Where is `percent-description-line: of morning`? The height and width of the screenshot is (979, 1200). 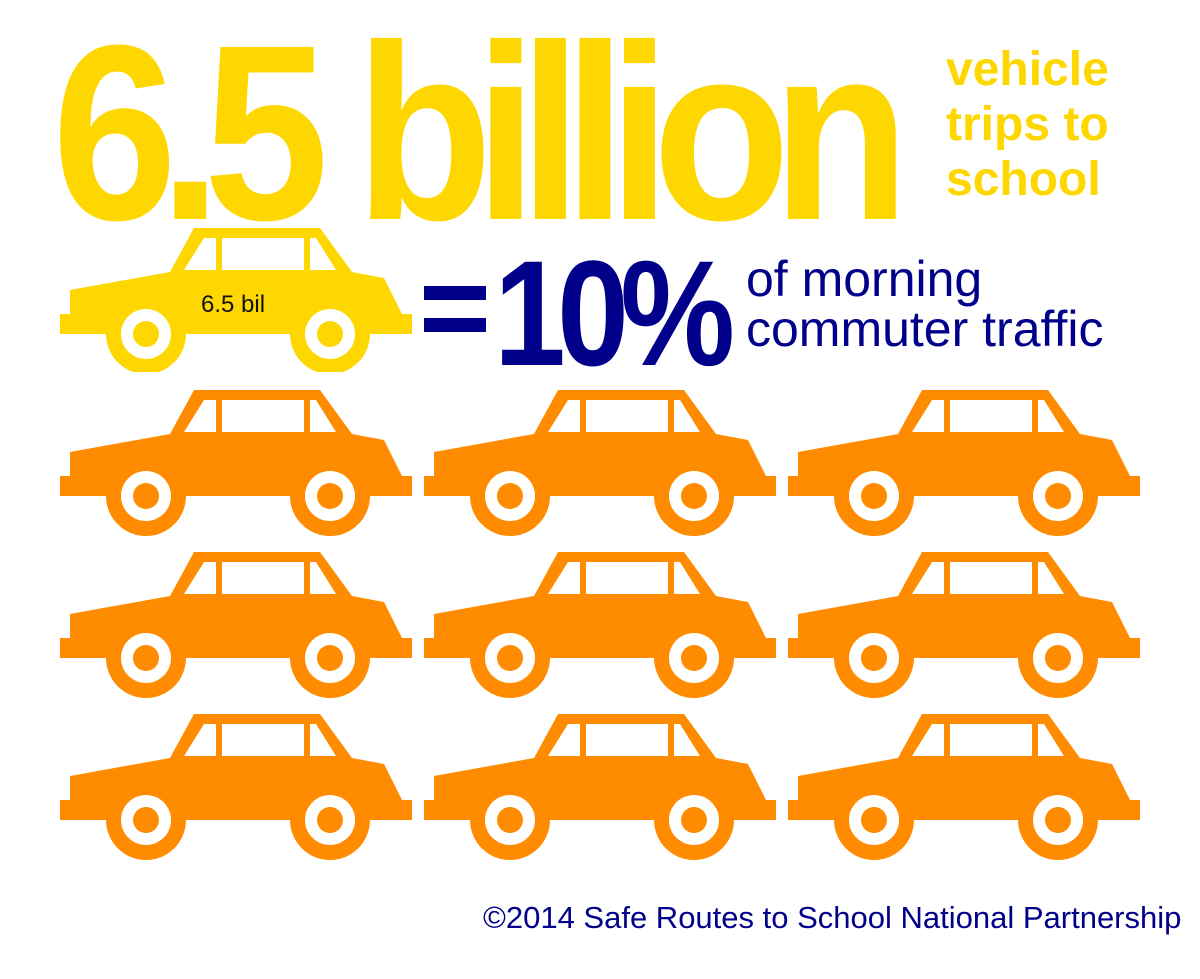
percent-description-line: of morning is located at coordinates (864, 279).